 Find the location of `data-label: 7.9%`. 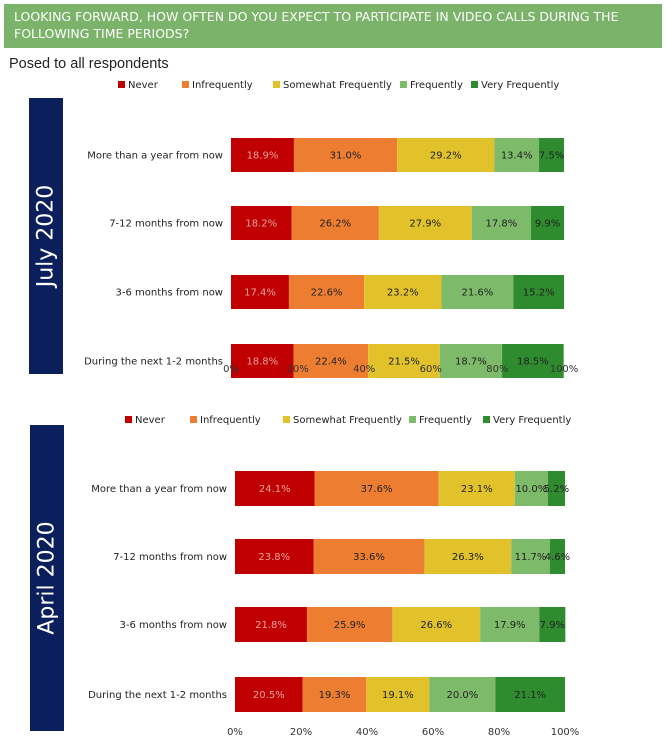

data-label: 7.9% is located at coordinates (552, 625).